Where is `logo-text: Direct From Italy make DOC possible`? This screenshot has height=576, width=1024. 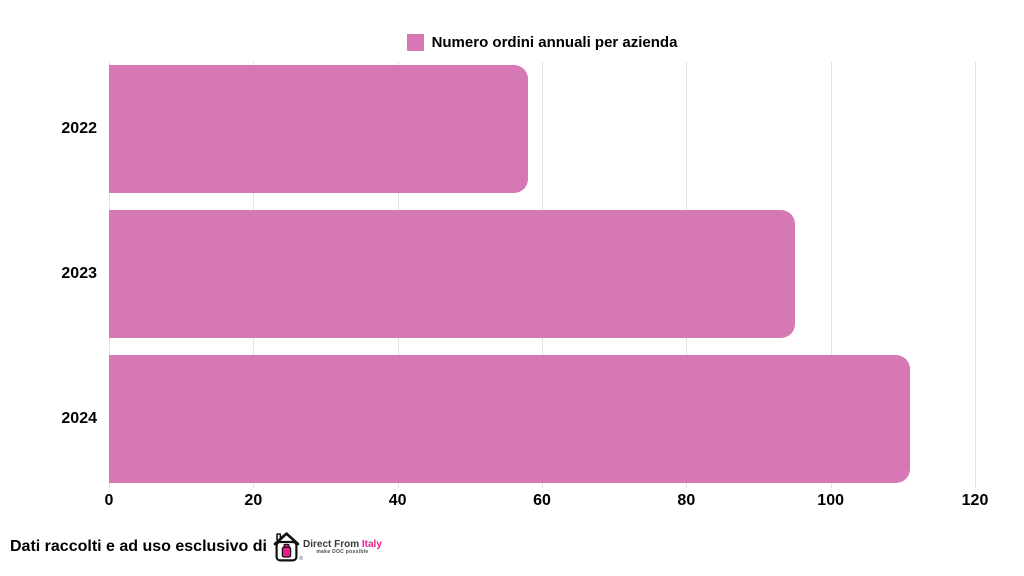 logo-text: Direct From Italy make DOC possible is located at coordinates (342, 547).